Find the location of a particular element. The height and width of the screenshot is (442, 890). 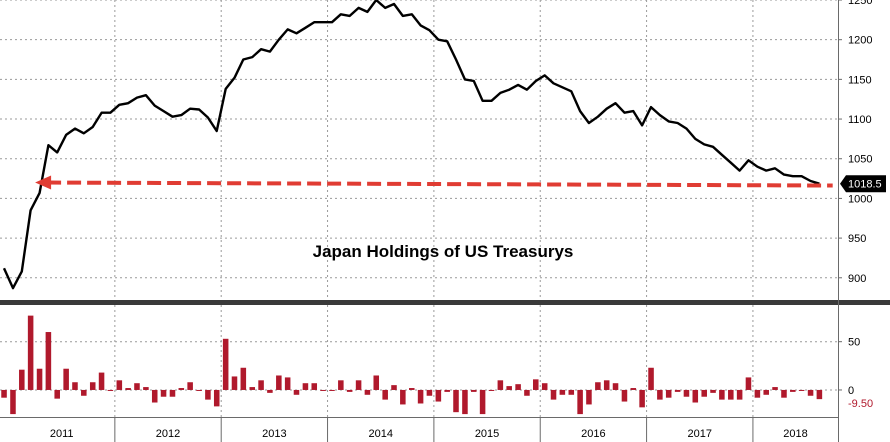

x-tick-label: 2015 is located at coordinates (487, 434).